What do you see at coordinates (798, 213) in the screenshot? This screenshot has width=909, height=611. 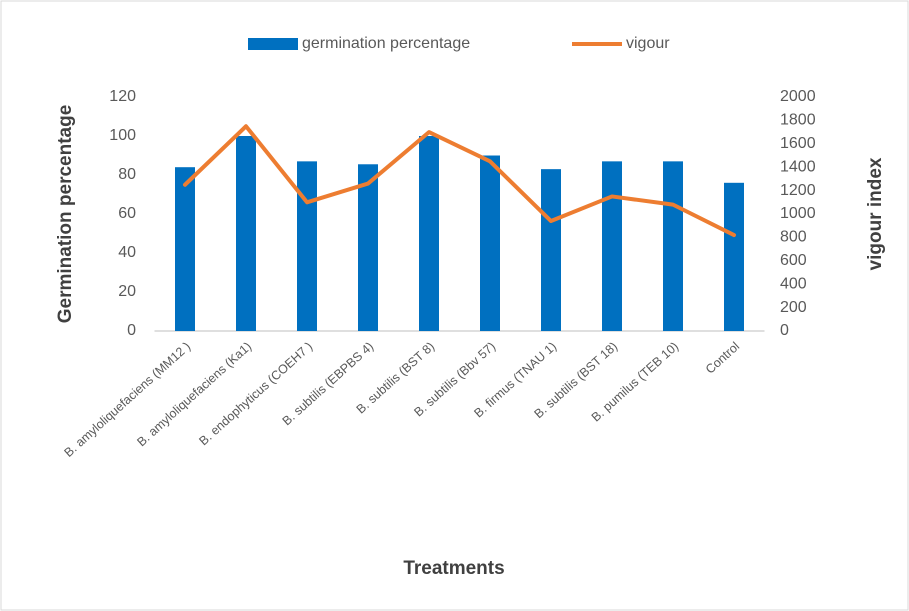 I see `y2-tick-label: 1000` at bounding box center [798, 213].